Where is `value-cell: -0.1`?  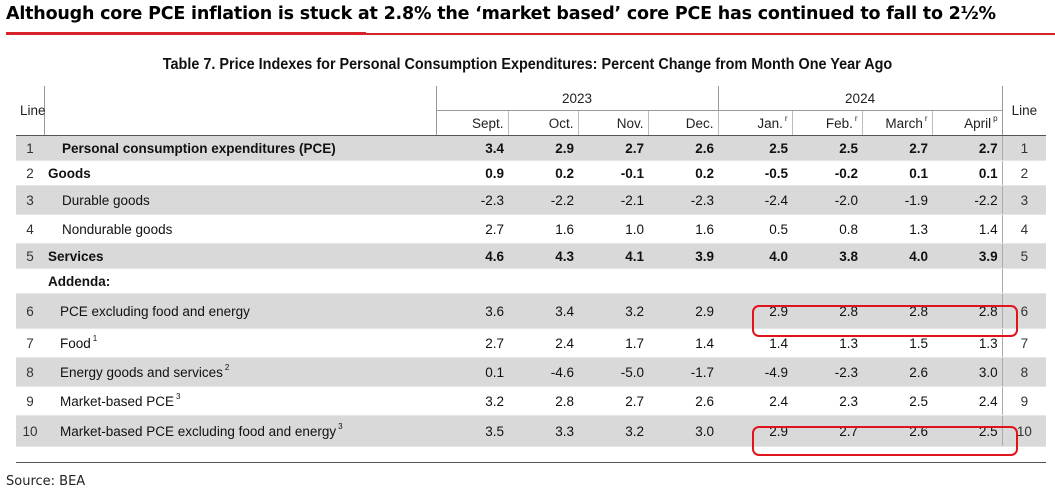
value-cell: -0.1 is located at coordinates (613, 173).